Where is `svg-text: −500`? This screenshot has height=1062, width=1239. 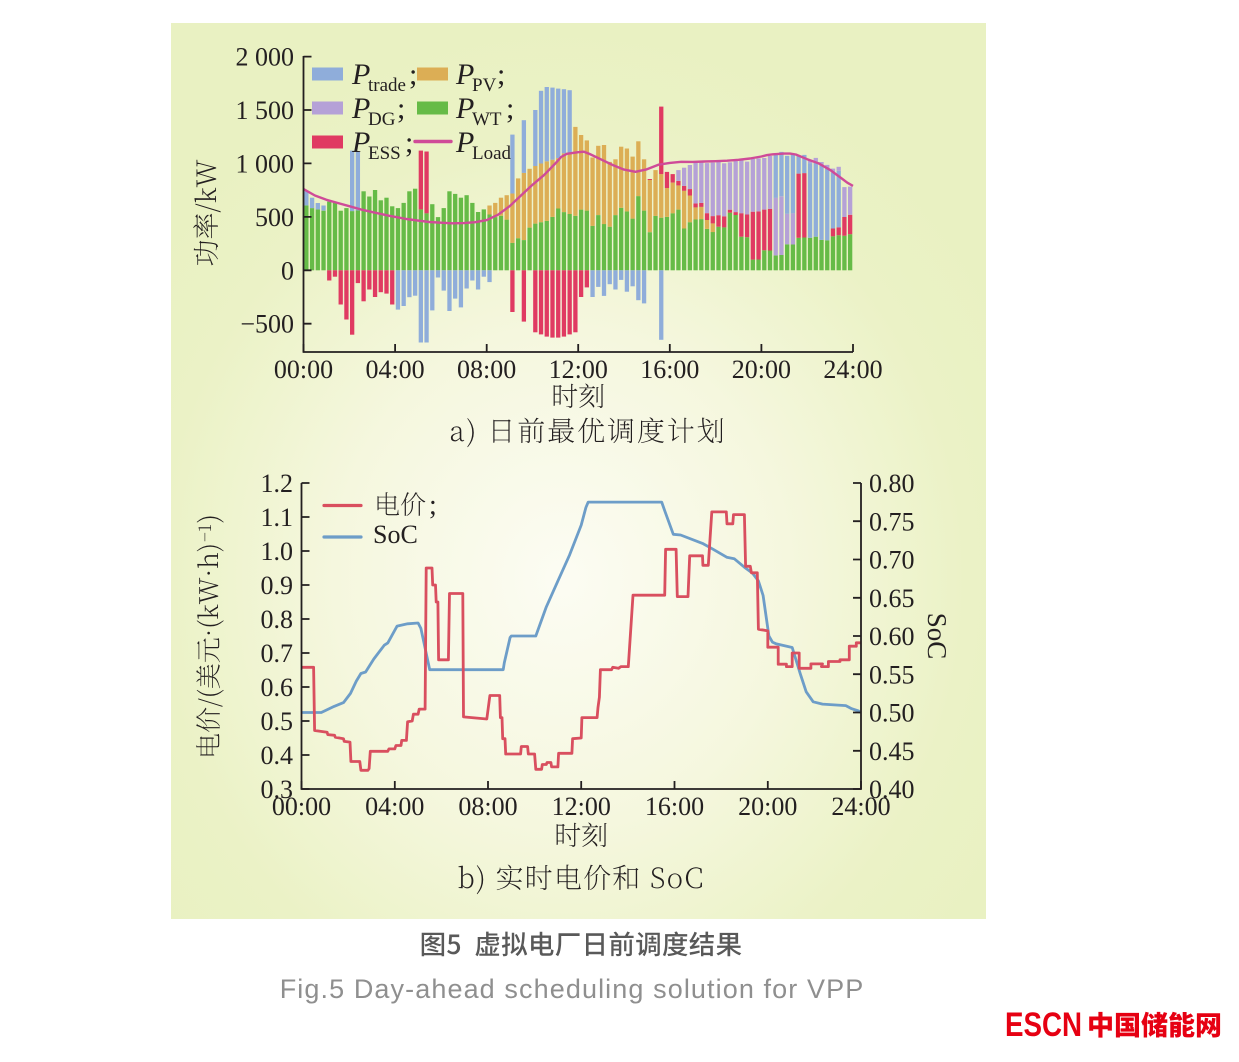
svg-text: −500 is located at coordinates (267, 324).